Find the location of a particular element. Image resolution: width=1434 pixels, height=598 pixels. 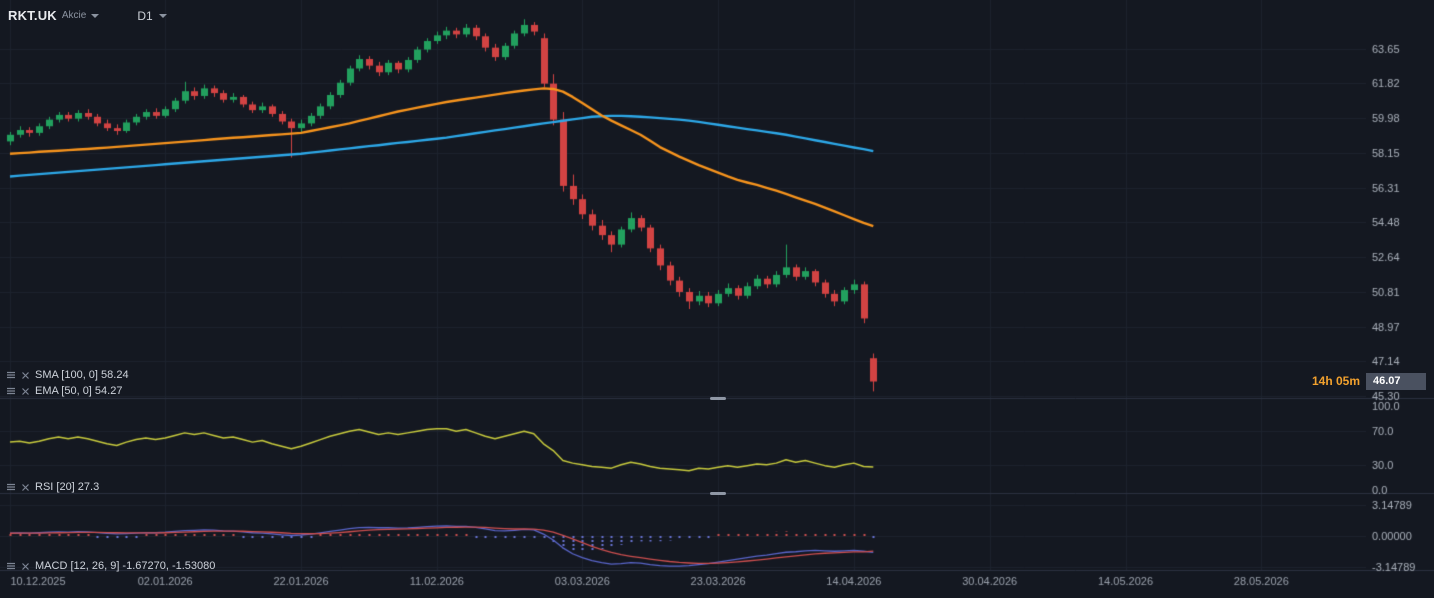

symbol-selector: RKT.UK Akcie is located at coordinates (54, 15).